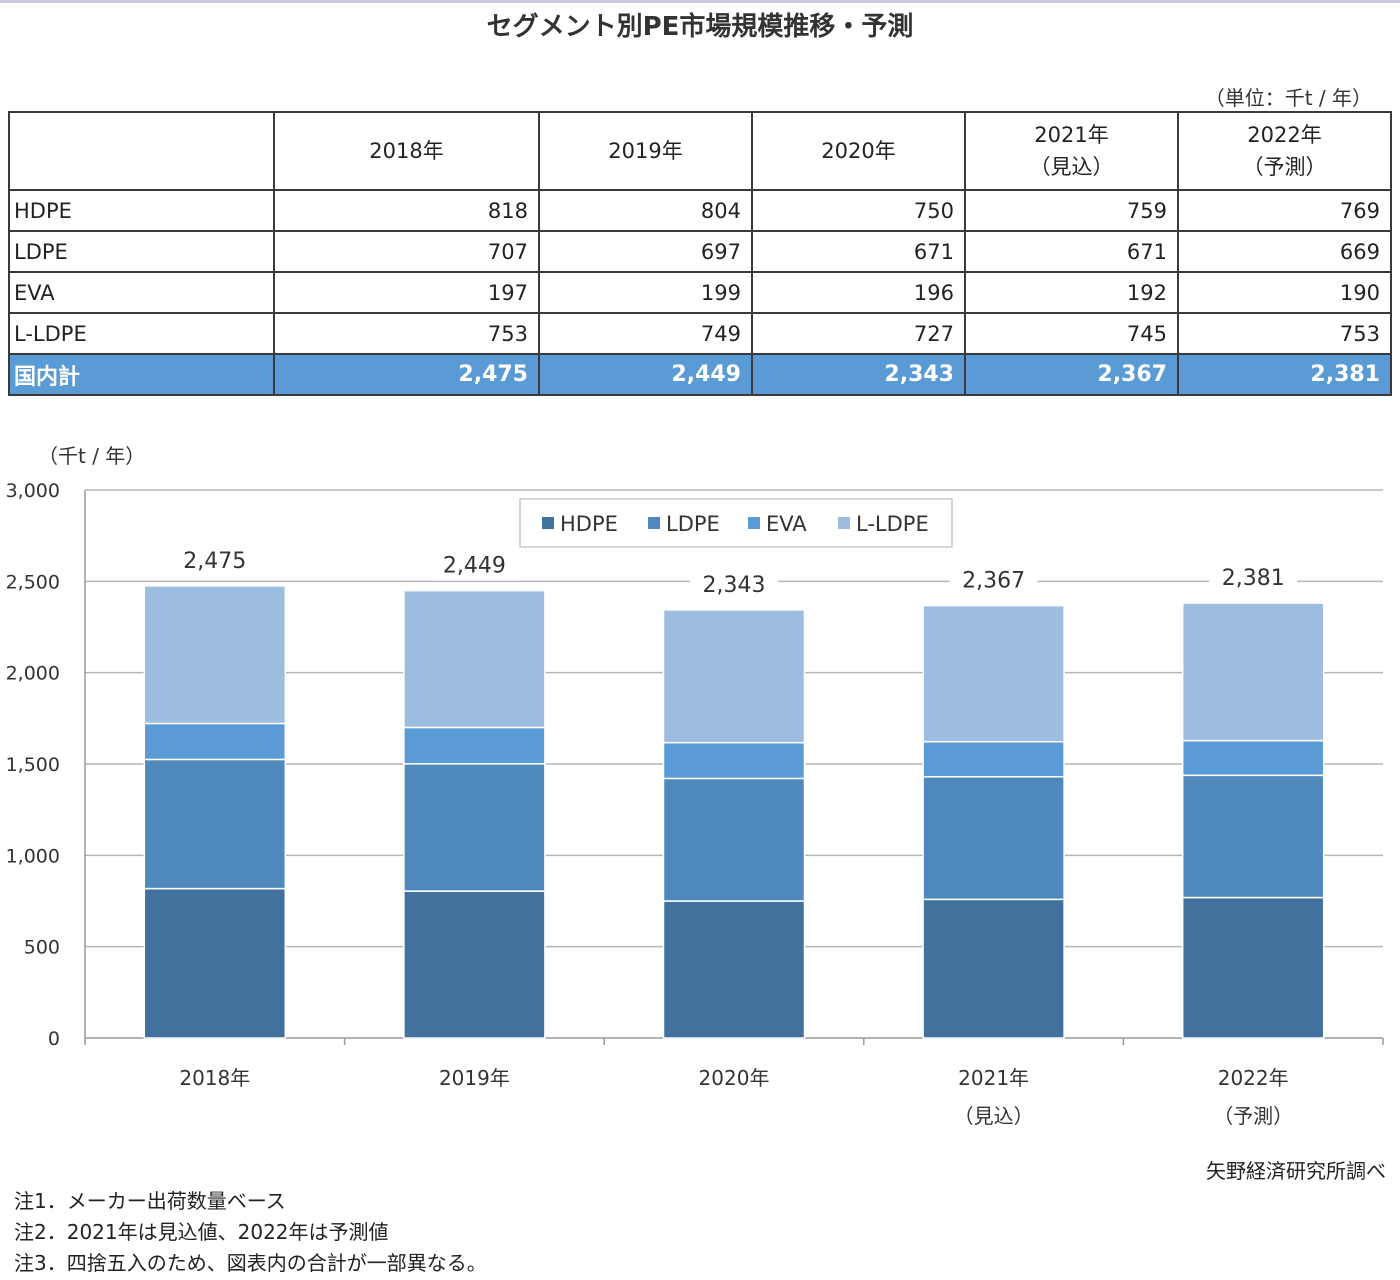  Describe the element at coordinates (141, 333) in the screenshot. I see `row-label: L-LDPE` at that location.